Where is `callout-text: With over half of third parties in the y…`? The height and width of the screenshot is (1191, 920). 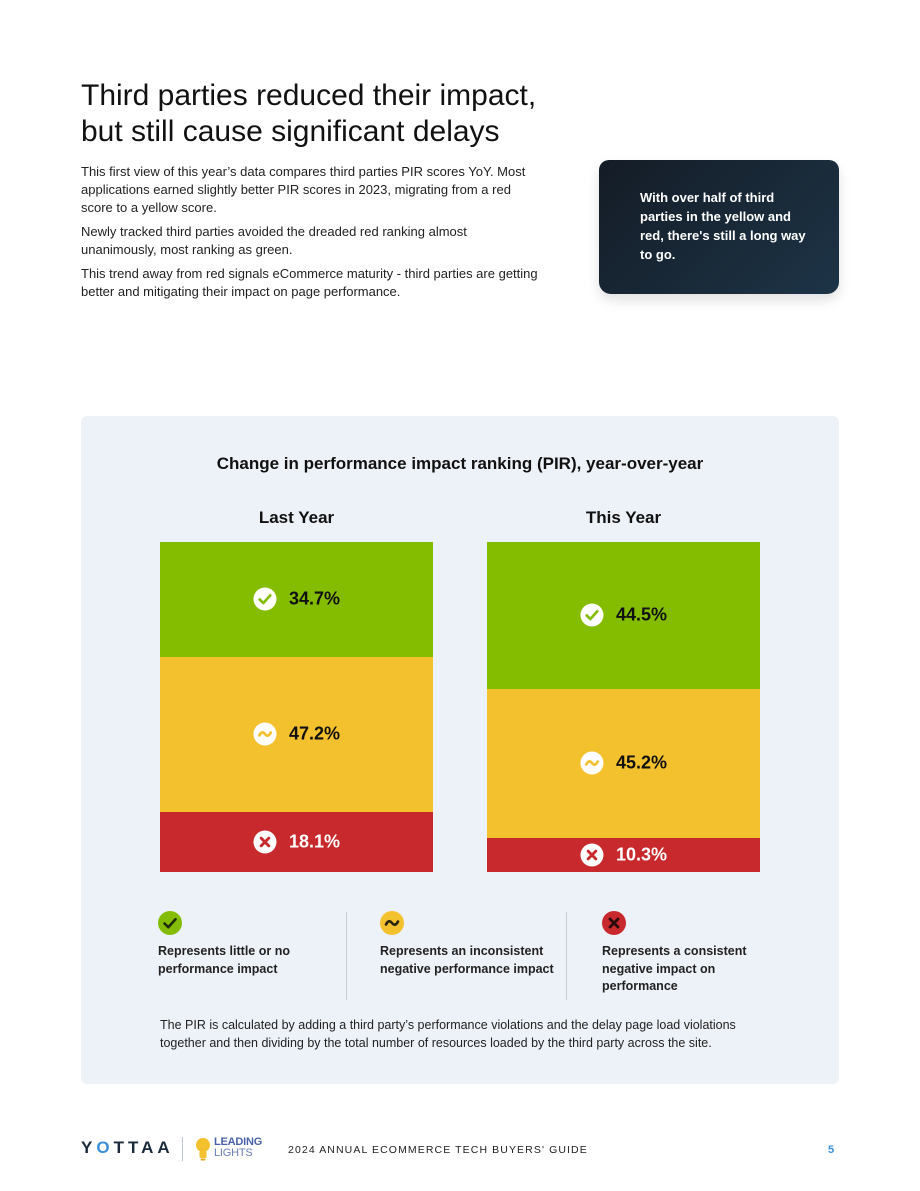 callout-text: With over half of third parties in the y… is located at coordinates (723, 226).